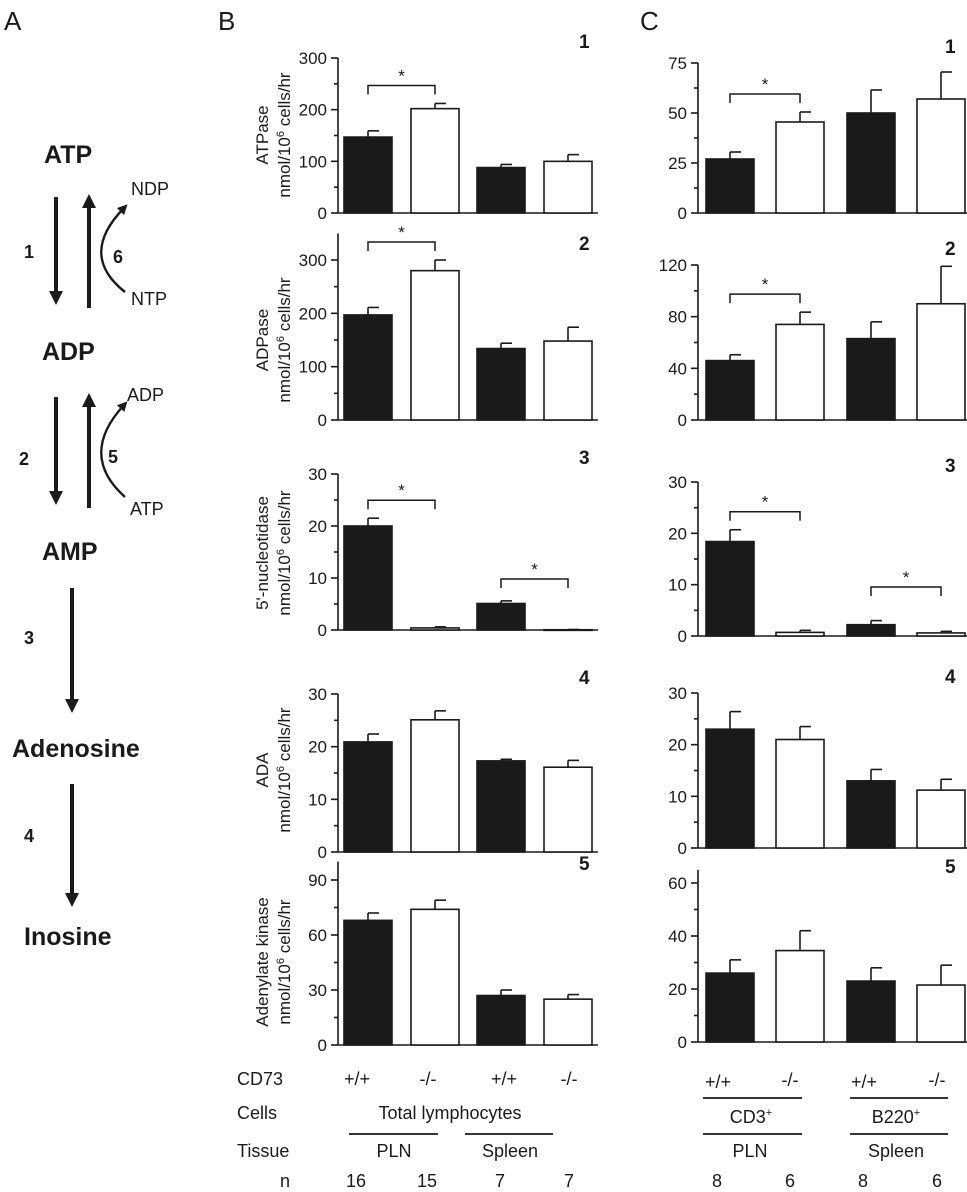  I want to click on step-1-label: 1, so click(29, 252).